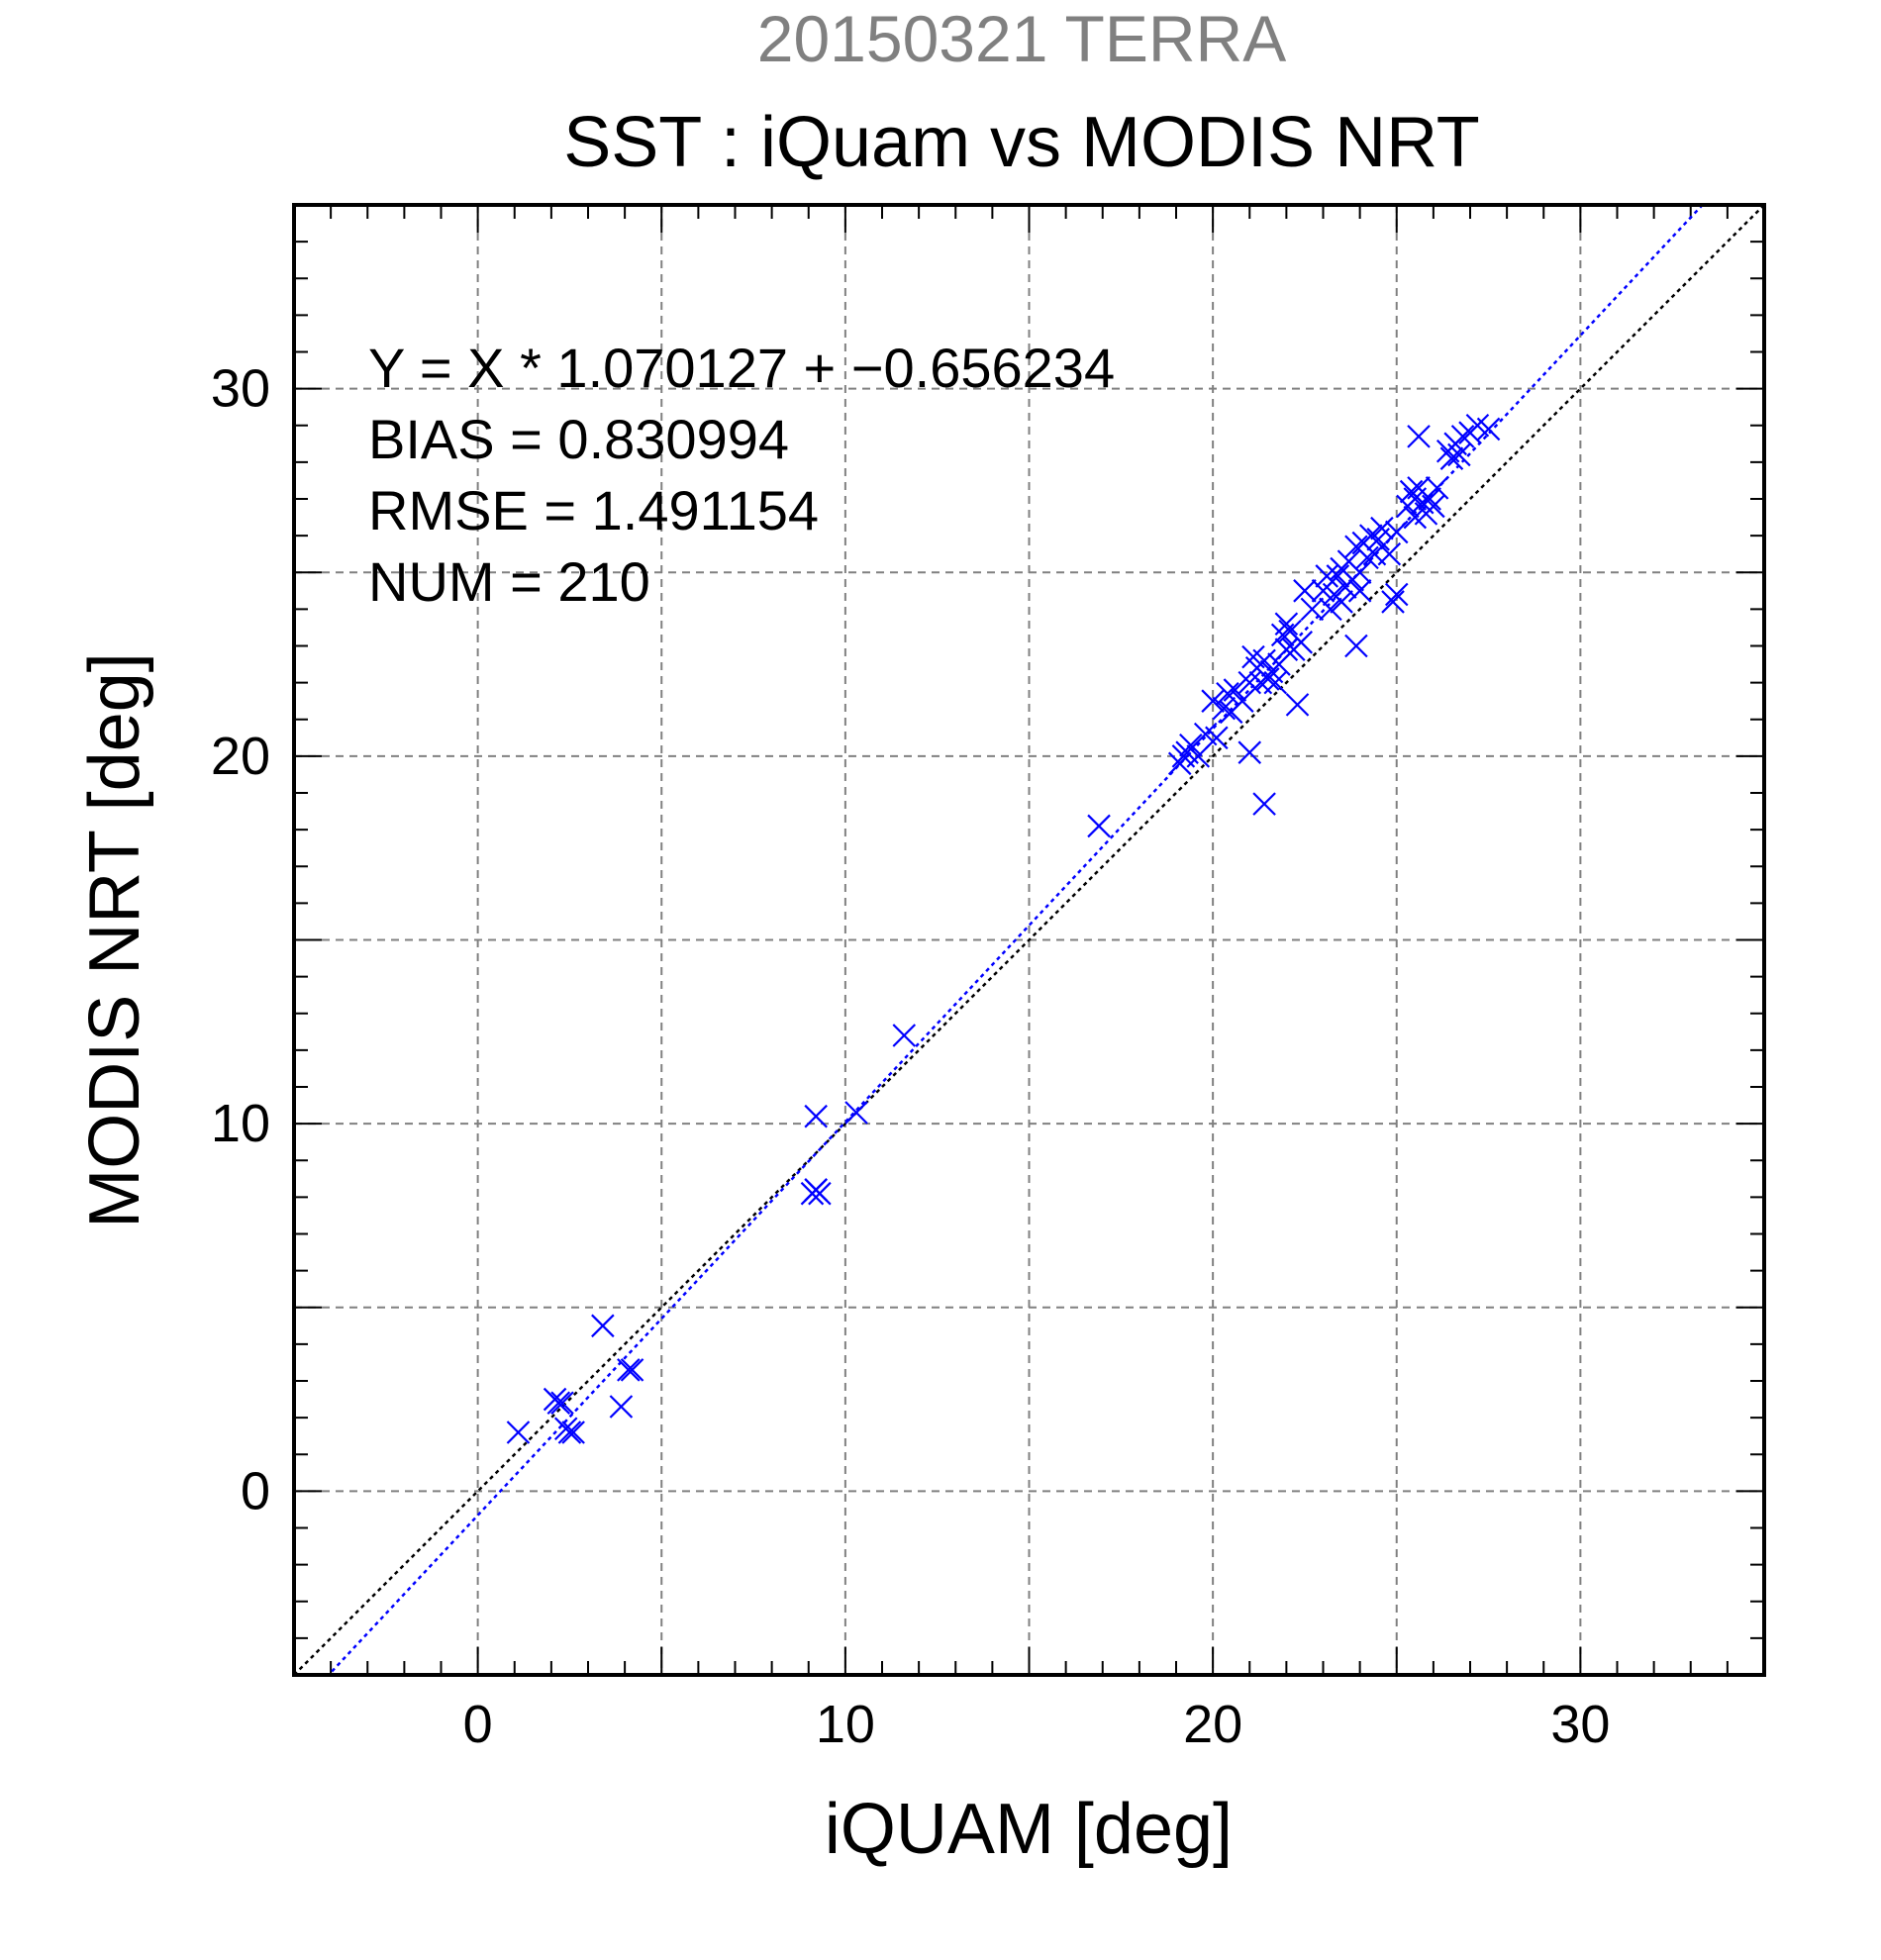  Describe the element at coordinates (1022, 142) in the screenshot. I see `chart-title: SST : iQuam vs MODIS NRT` at that location.